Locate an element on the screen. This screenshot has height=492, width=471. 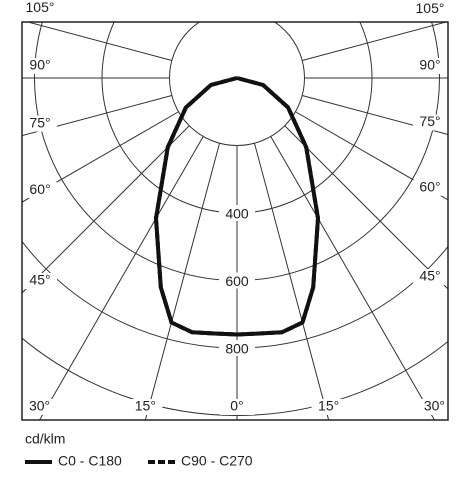
r-tick-label: 400 is located at coordinates (237, 214).